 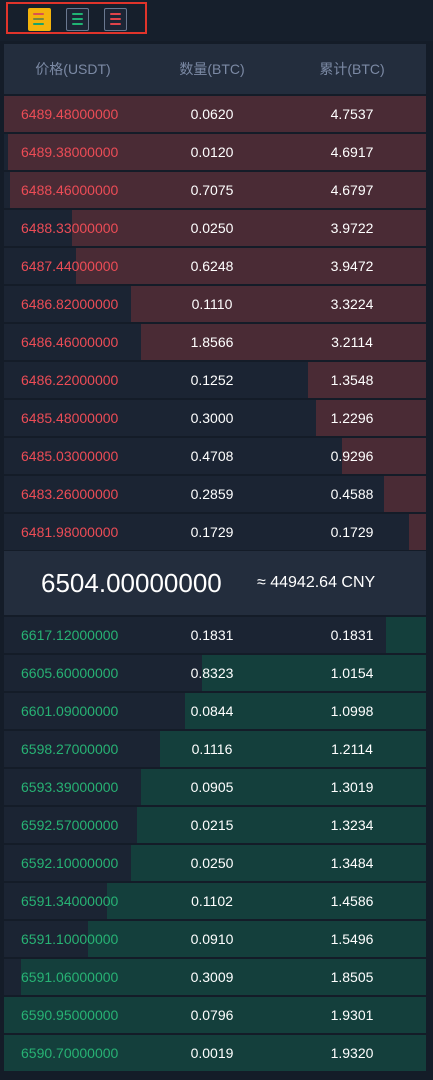 I want to click on amount-column-header: 数量(BTC), so click(x=211, y=69).